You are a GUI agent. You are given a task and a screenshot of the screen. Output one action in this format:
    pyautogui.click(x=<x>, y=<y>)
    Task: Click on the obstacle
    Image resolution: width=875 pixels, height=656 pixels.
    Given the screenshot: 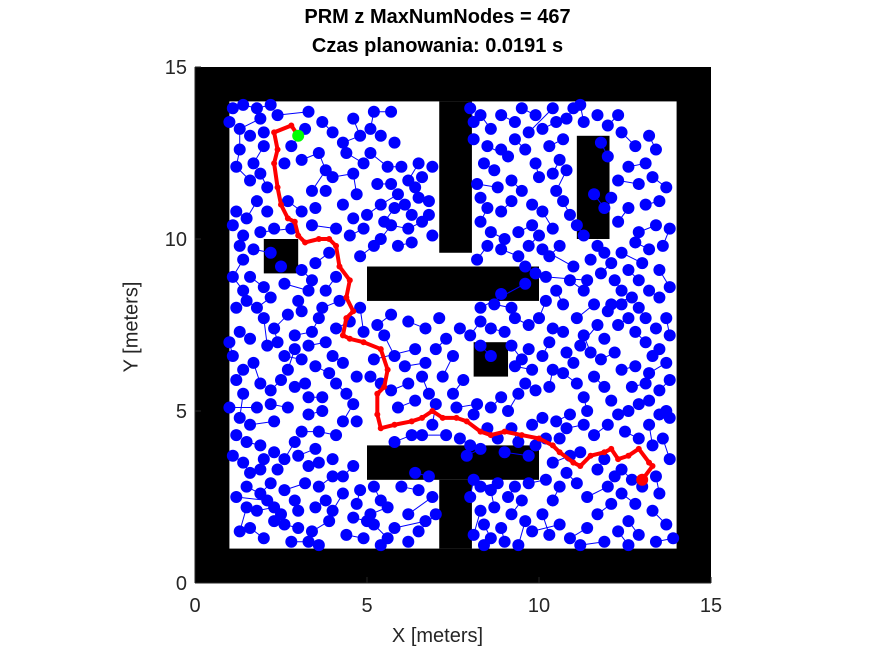 What is the action you would take?
    pyautogui.click(x=693, y=325)
    